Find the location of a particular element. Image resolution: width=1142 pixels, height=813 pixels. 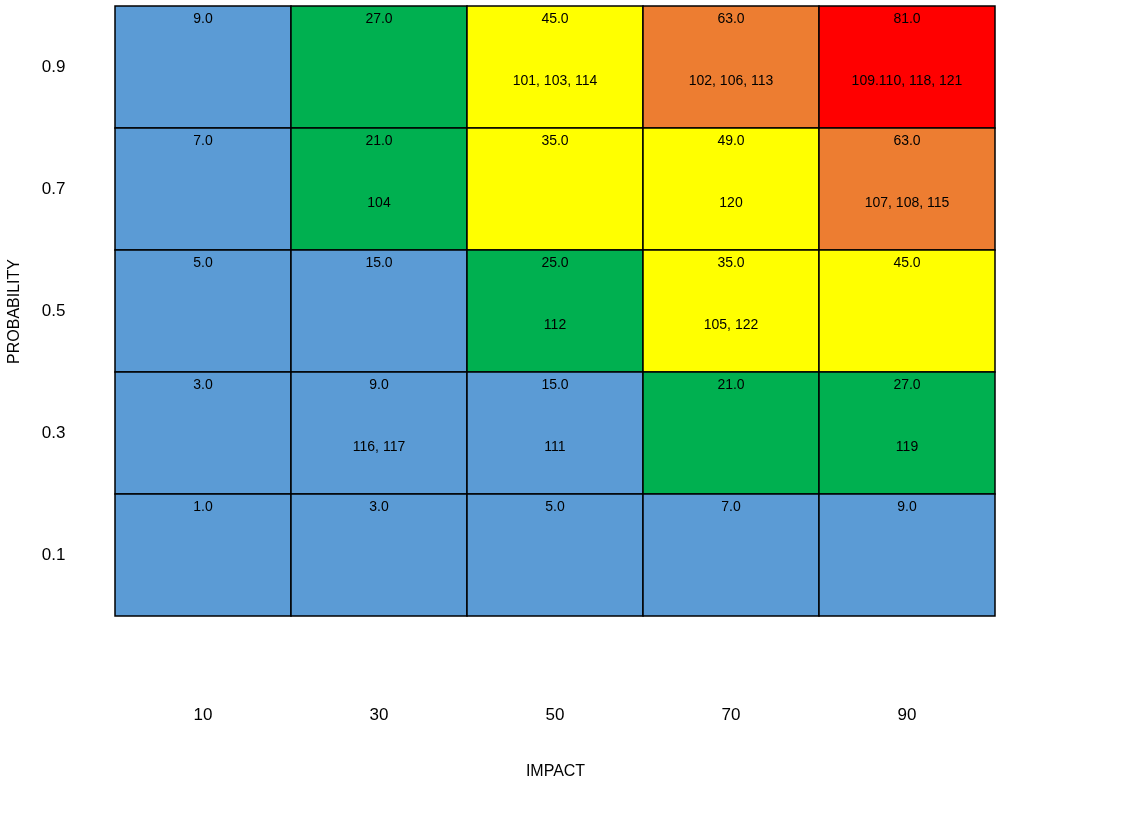

annotation: 109.110, 118, 121 is located at coordinates (907, 80).